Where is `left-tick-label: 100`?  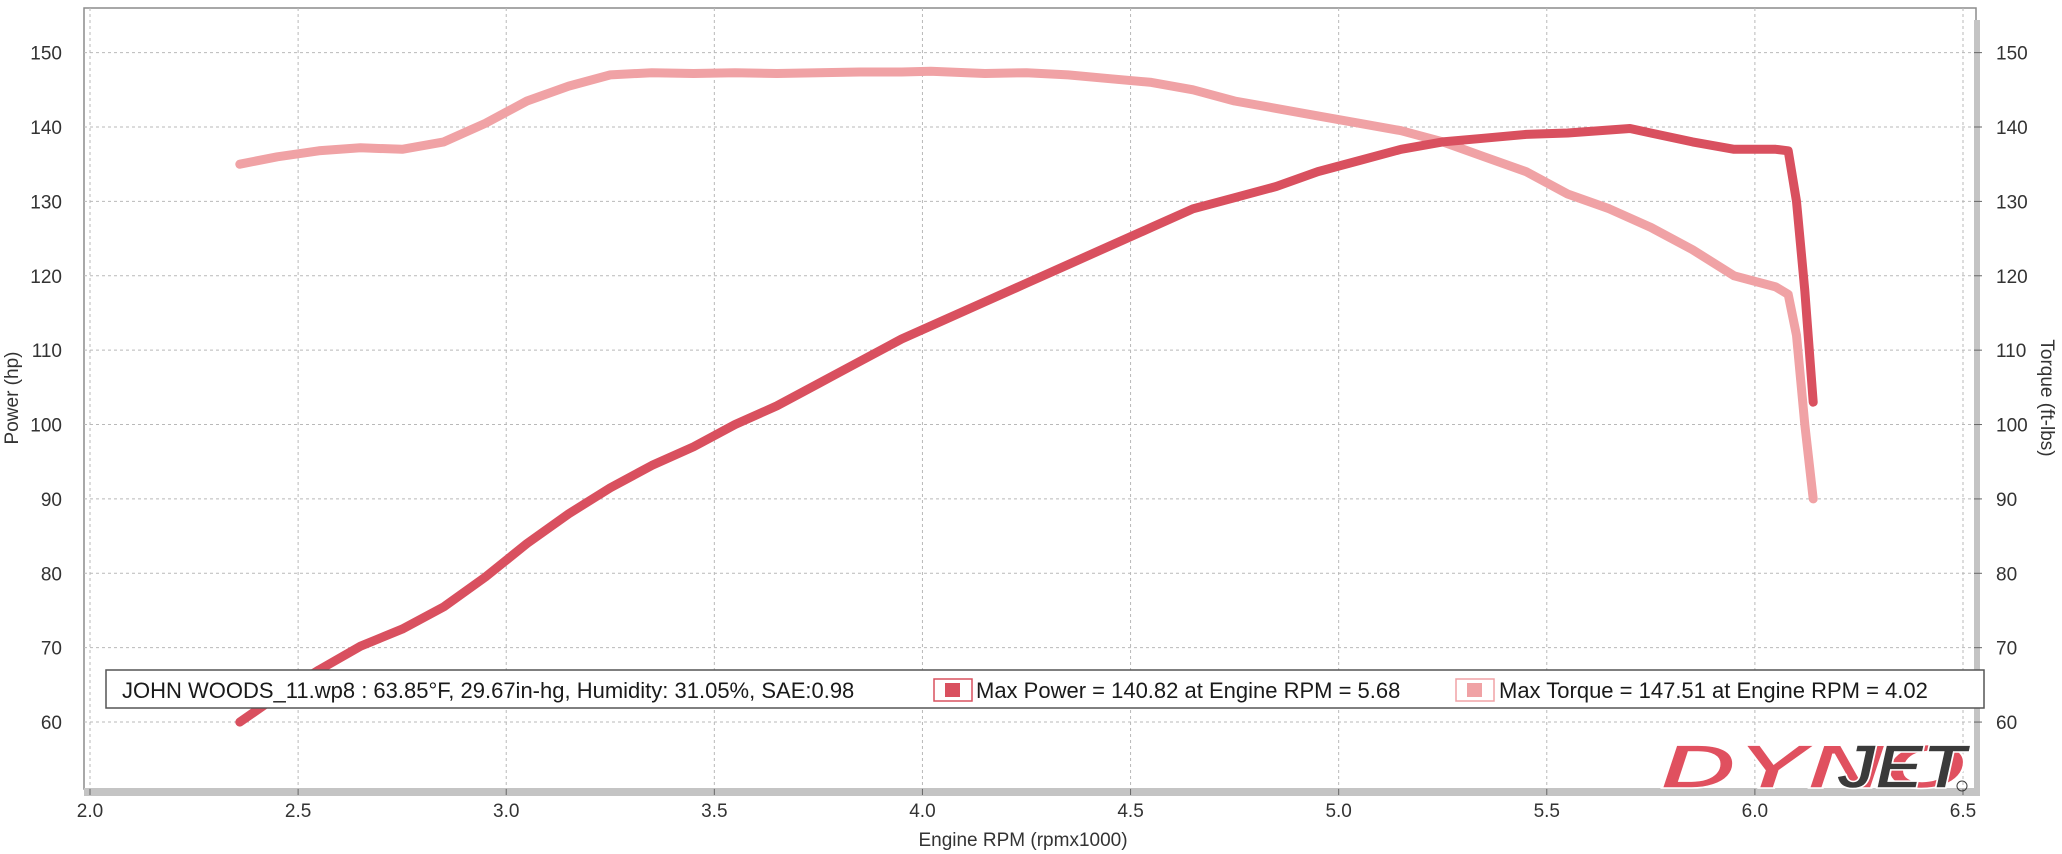 left-tick-label: 100 is located at coordinates (46, 426).